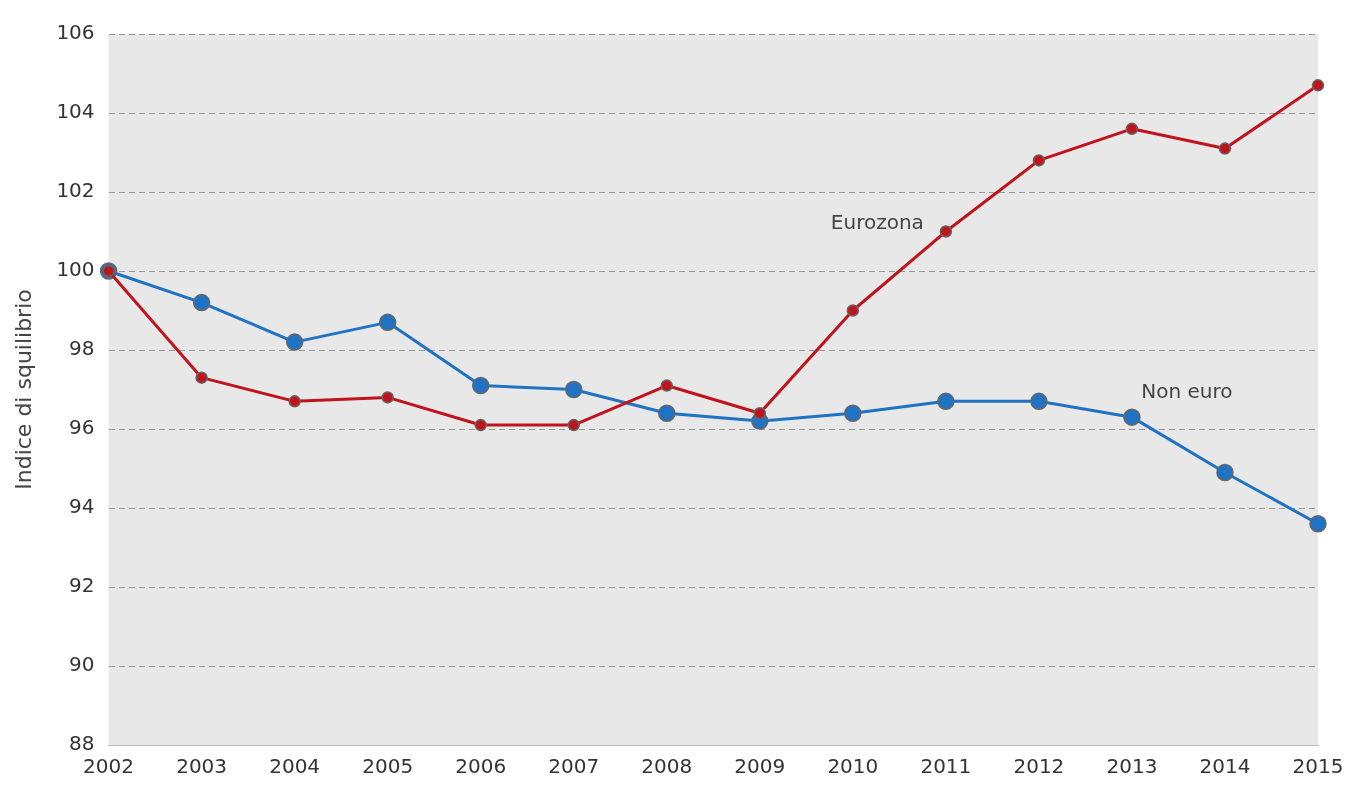 The height and width of the screenshot is (795, 1369). What do you see at coordinates (877, 221) in the screenshot?
I see `series-label: Eurozona` at bounding box center [877, 221].